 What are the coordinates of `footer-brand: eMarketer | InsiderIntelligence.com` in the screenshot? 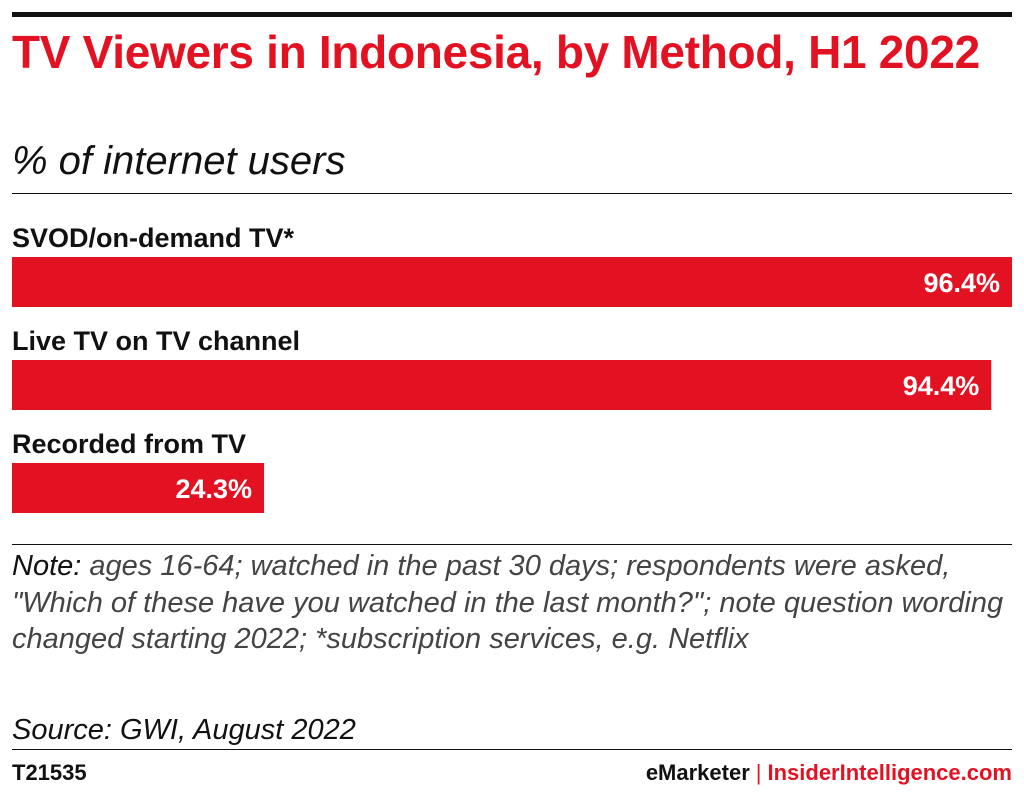 It's located at (829, 773).